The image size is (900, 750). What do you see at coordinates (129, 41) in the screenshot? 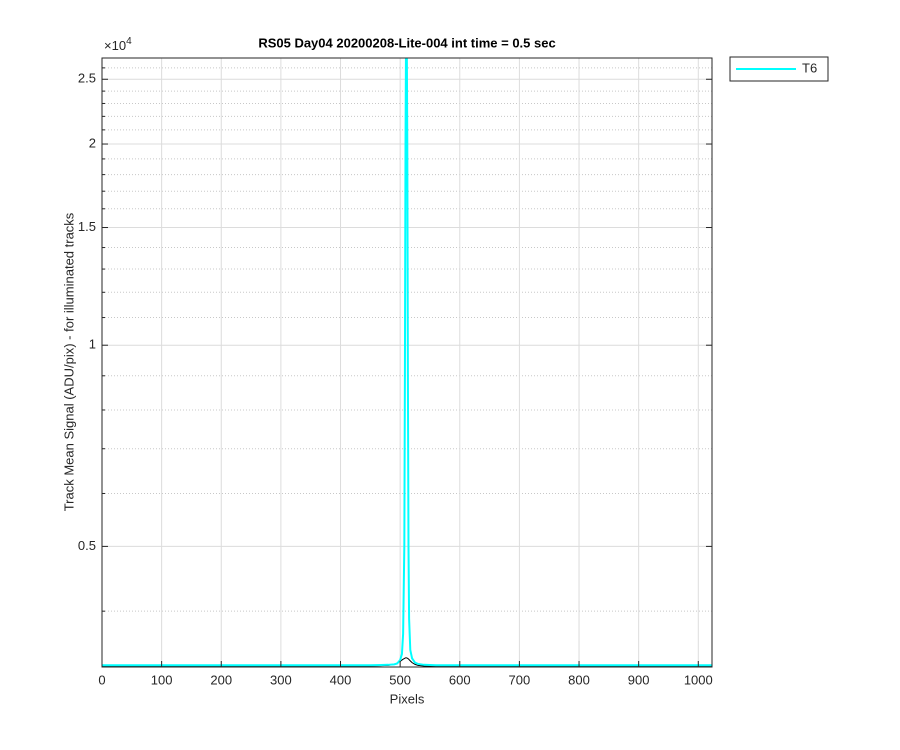
I see `y-exponent-power: 4` at bounding box center [129, 41].